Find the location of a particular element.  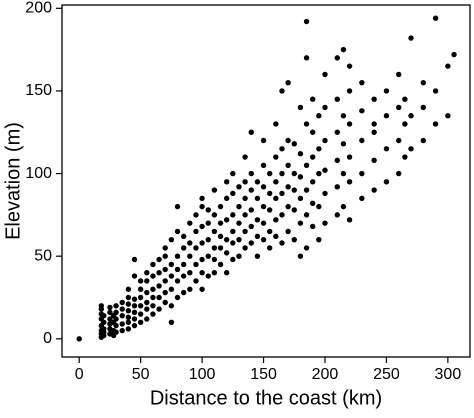

y-tick-label: 150 is located at coordinates (38, 90).